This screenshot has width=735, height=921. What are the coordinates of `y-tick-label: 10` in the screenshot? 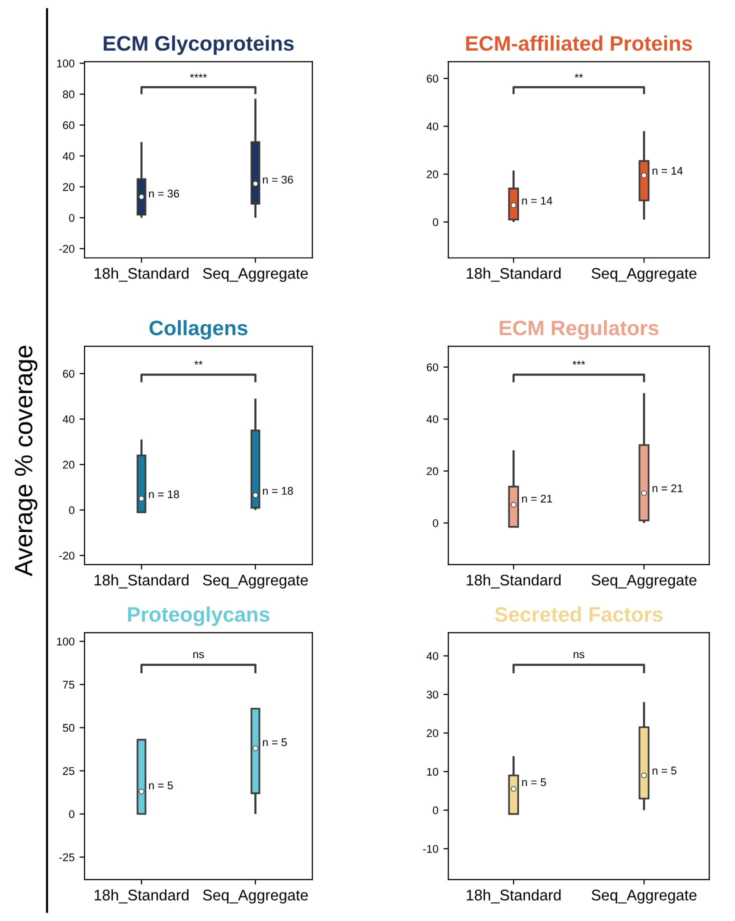 It's located at (432, 772).